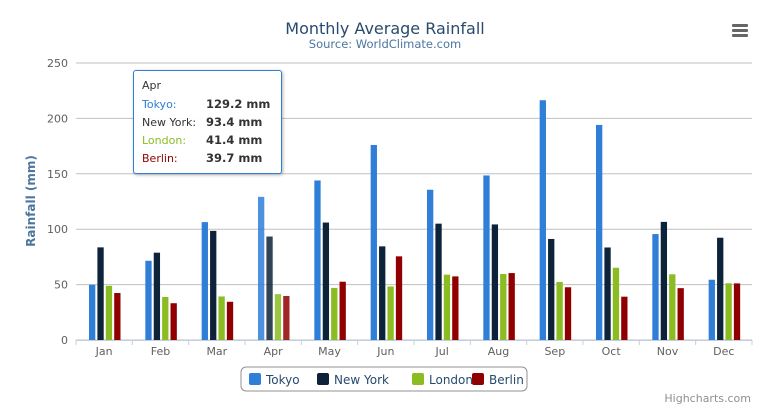  What do you see at coordinates (57, 63) in the screenshot?
I see `y-tick-label: 250` at bounding box center [57, 63].